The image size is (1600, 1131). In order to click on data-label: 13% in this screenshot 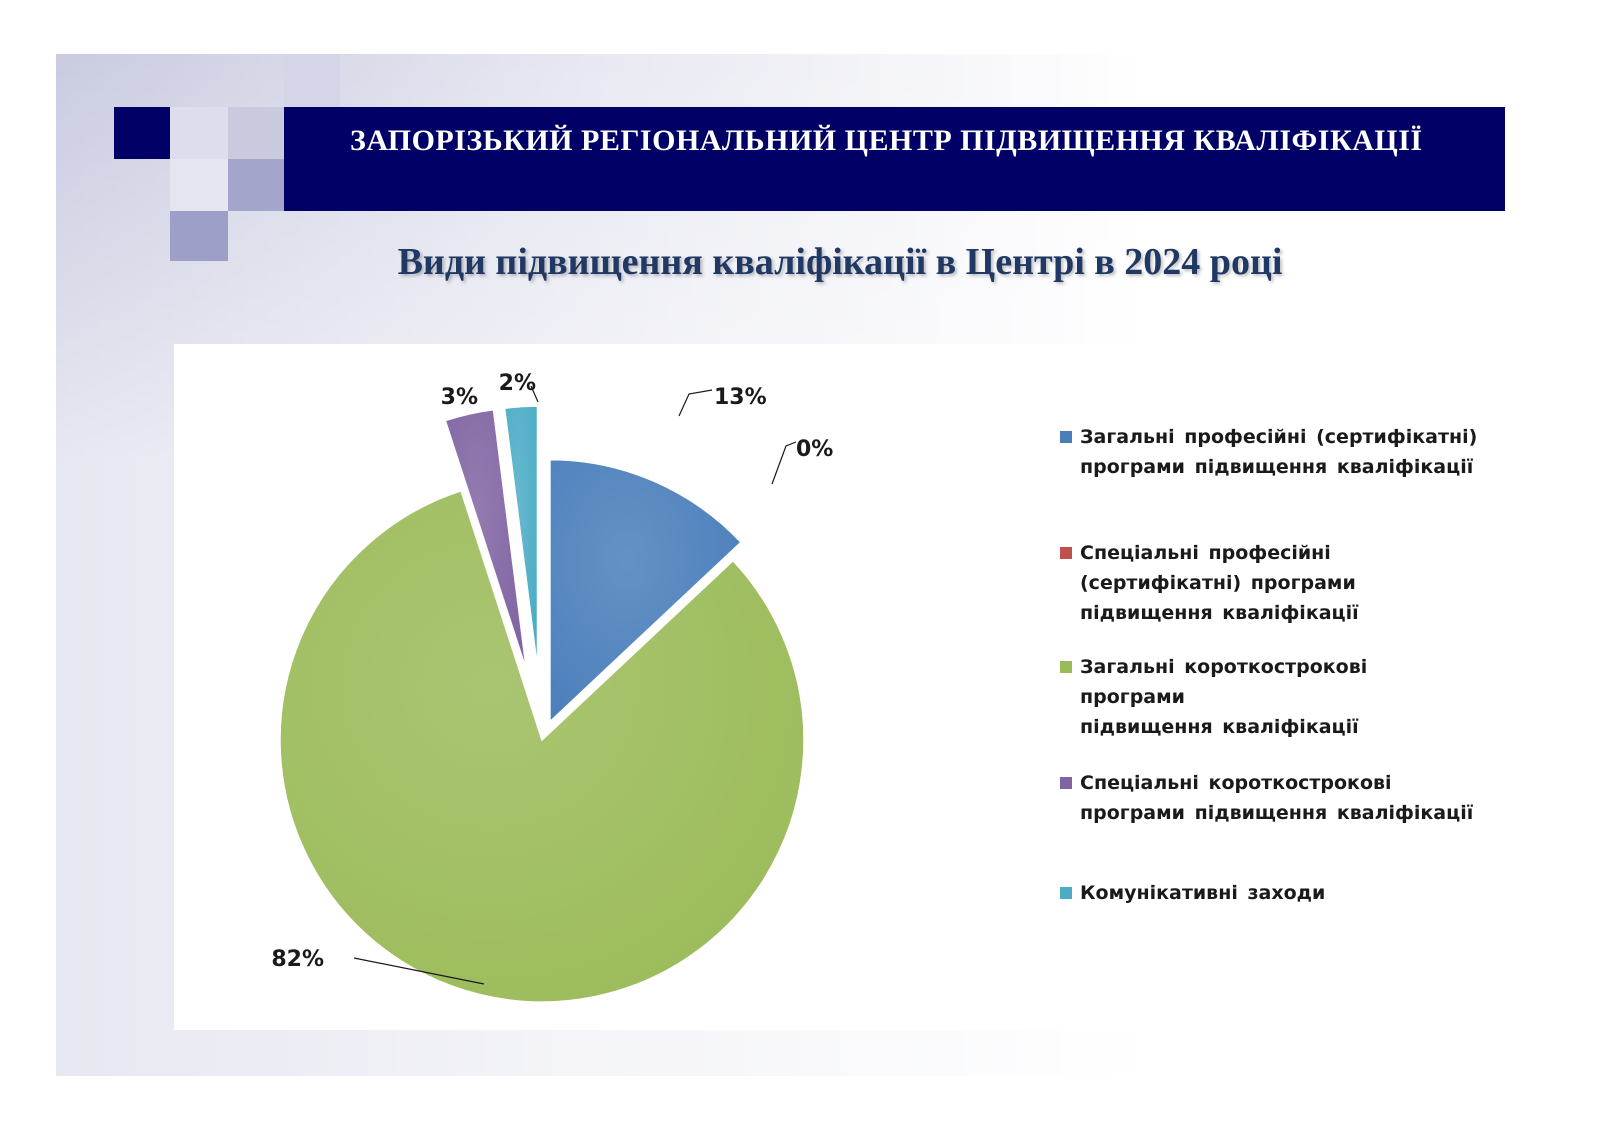, I will do `click(740, 397)`.